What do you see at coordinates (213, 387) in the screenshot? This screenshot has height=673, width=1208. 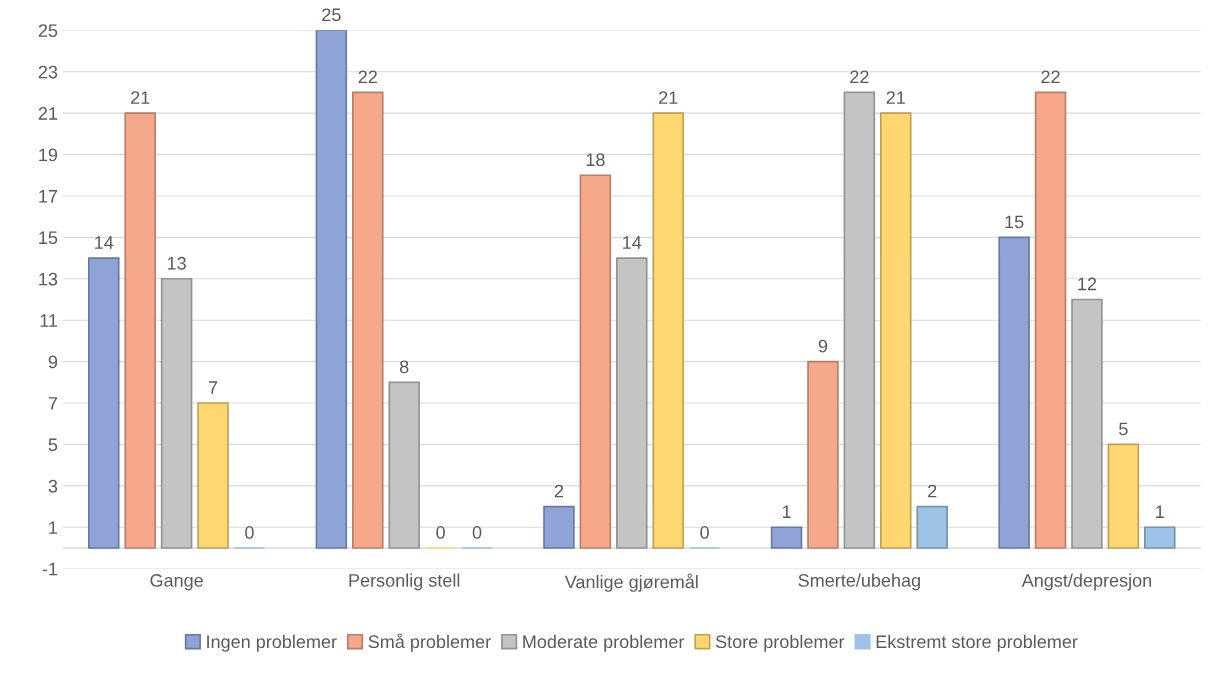 I see `data-label: 7` at bounding box center [213, 387].